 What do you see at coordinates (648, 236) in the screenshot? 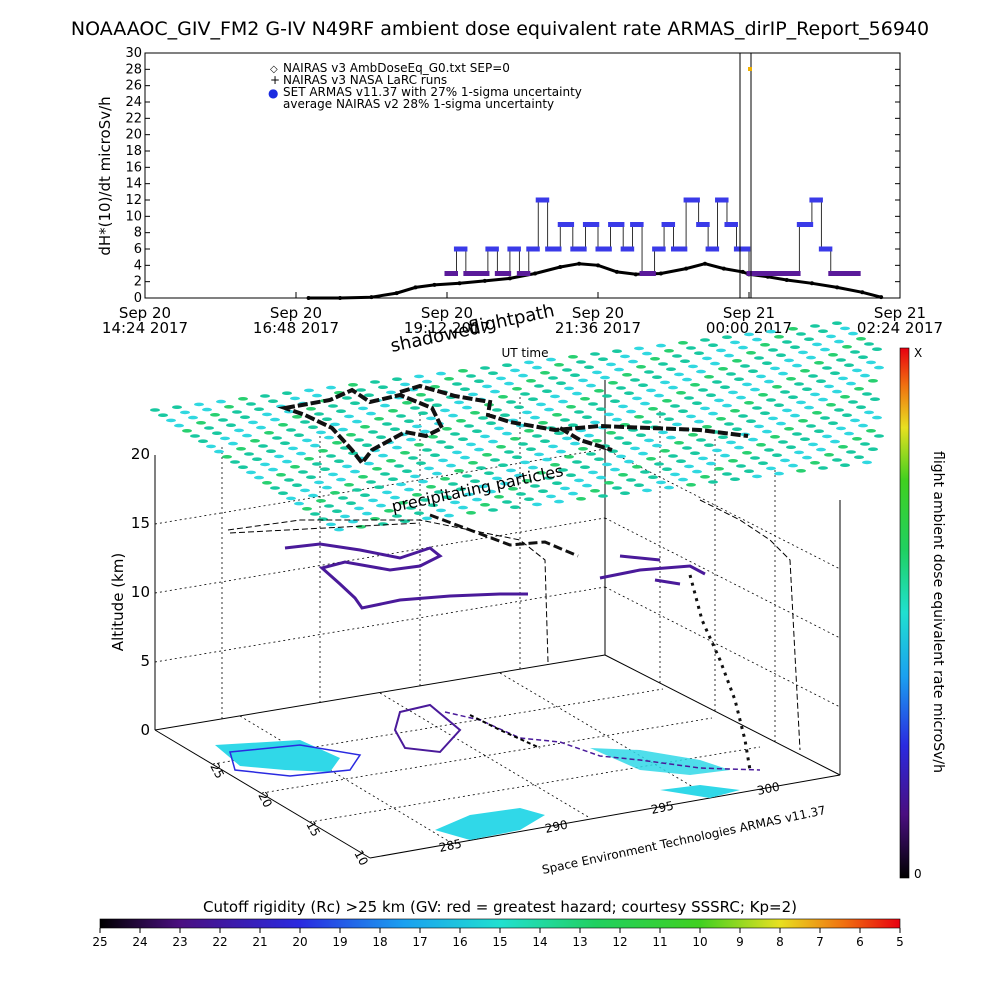
I see `armas-step-line` at bounding box center [648, 236].